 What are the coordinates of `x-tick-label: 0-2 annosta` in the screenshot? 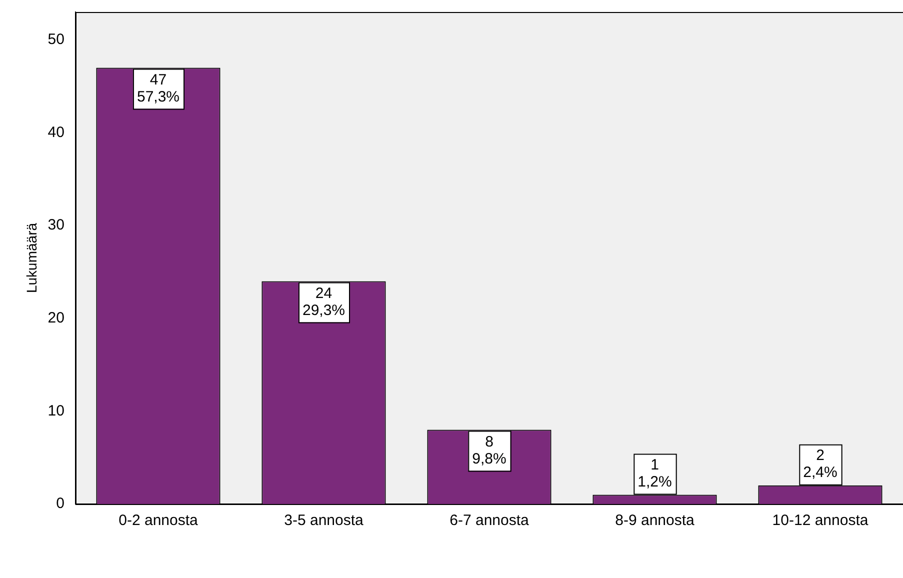 It's located at (158, 521).